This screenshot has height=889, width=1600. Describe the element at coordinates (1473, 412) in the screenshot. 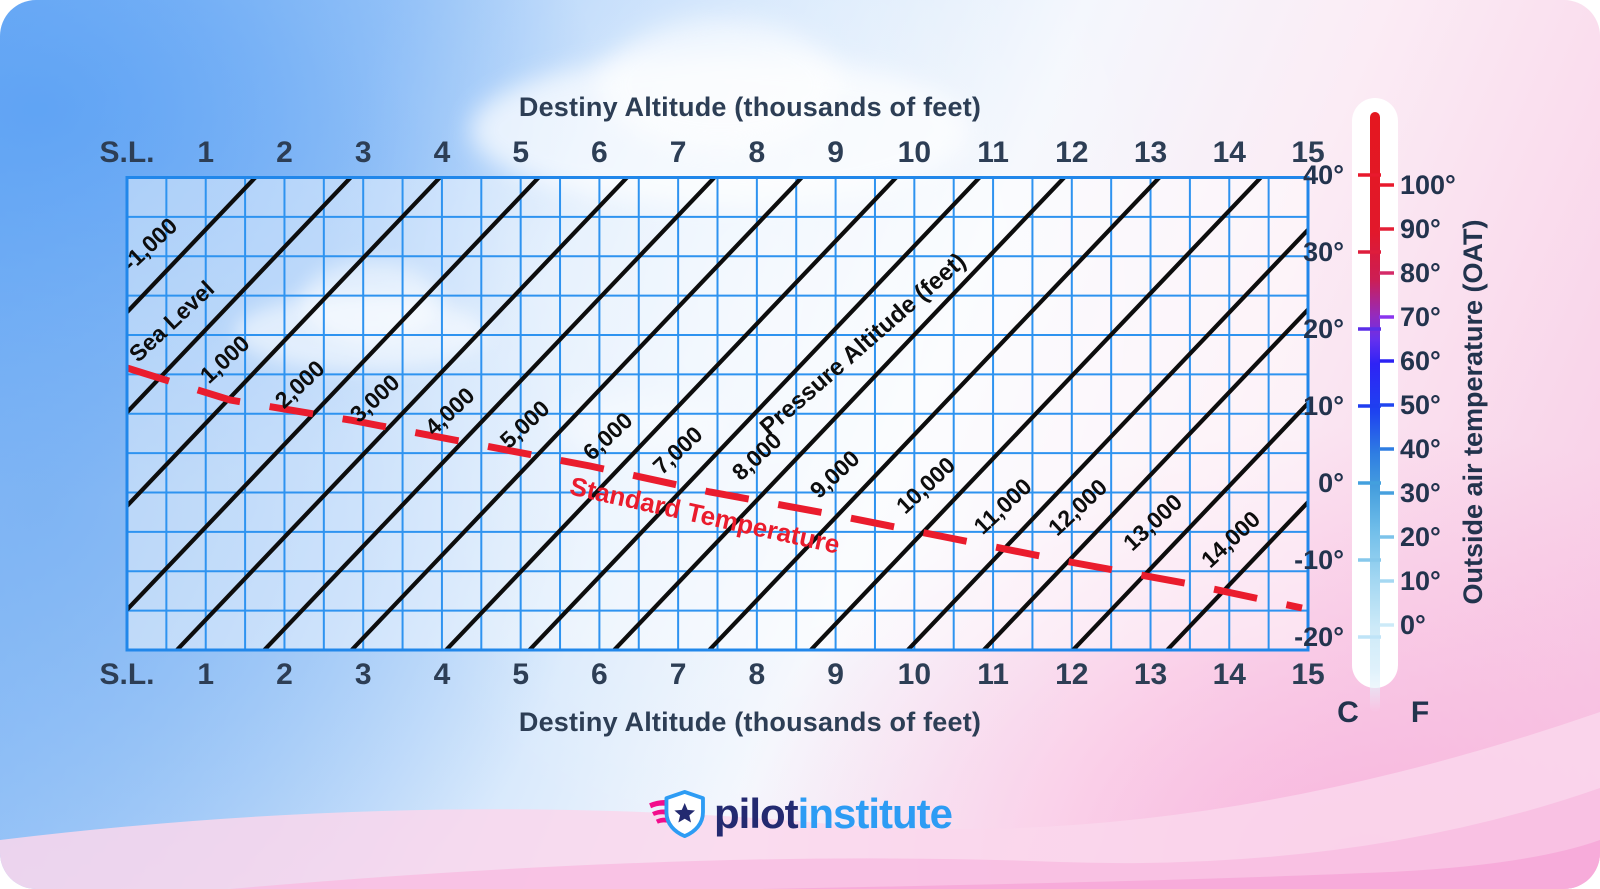

I see `oat-axis-label: Outside air temperature (OAT)` at that location.